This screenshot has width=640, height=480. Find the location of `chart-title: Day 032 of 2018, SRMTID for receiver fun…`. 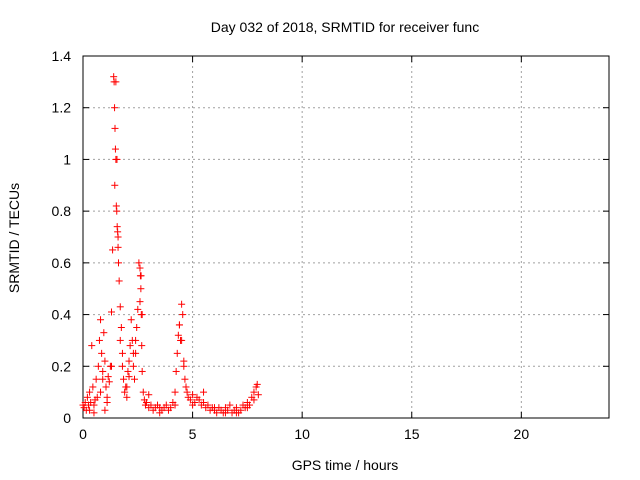

chart-title: Day 032 of 2018, SRMTID for receiver fun… is located at coordinates (345, 27).